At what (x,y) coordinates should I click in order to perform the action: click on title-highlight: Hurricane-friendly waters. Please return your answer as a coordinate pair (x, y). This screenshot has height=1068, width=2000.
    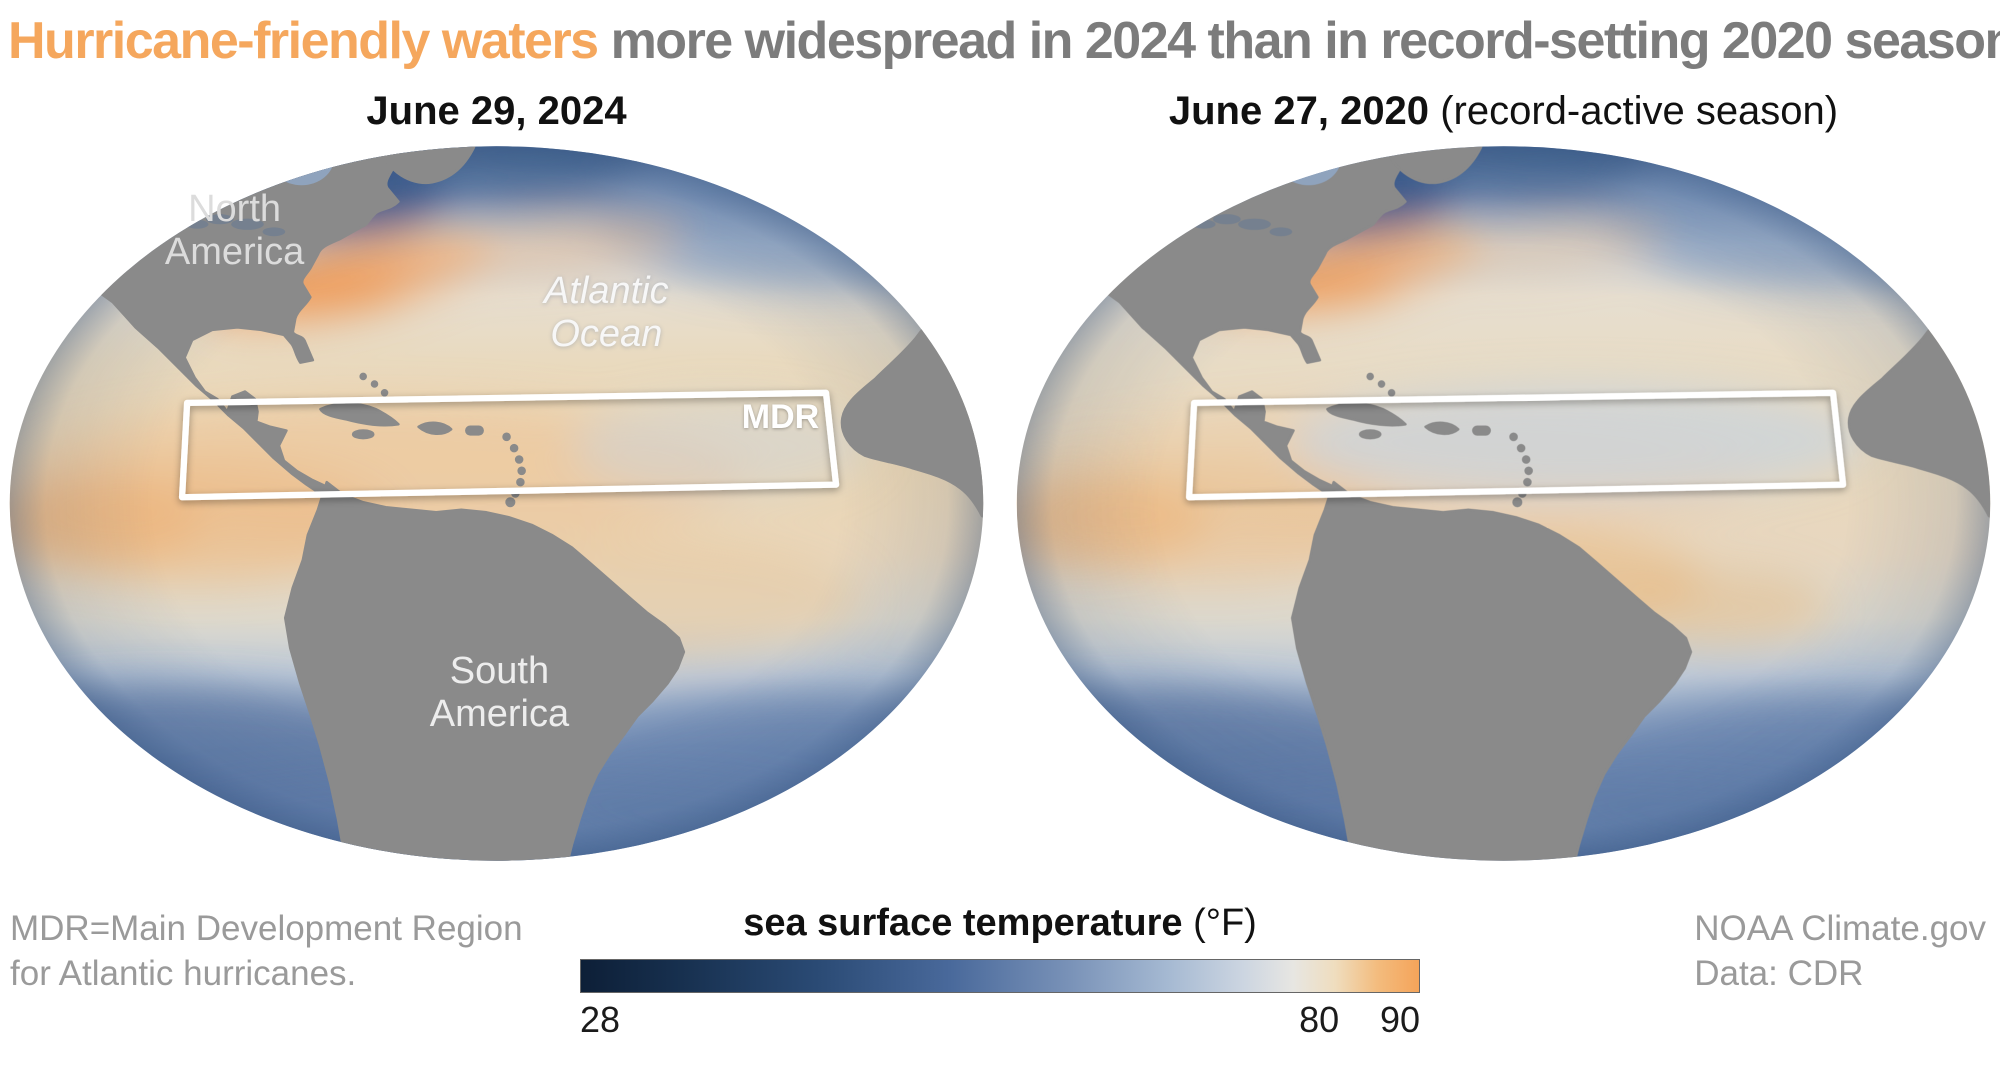
    Looking at the image, I should click on (303, 41).